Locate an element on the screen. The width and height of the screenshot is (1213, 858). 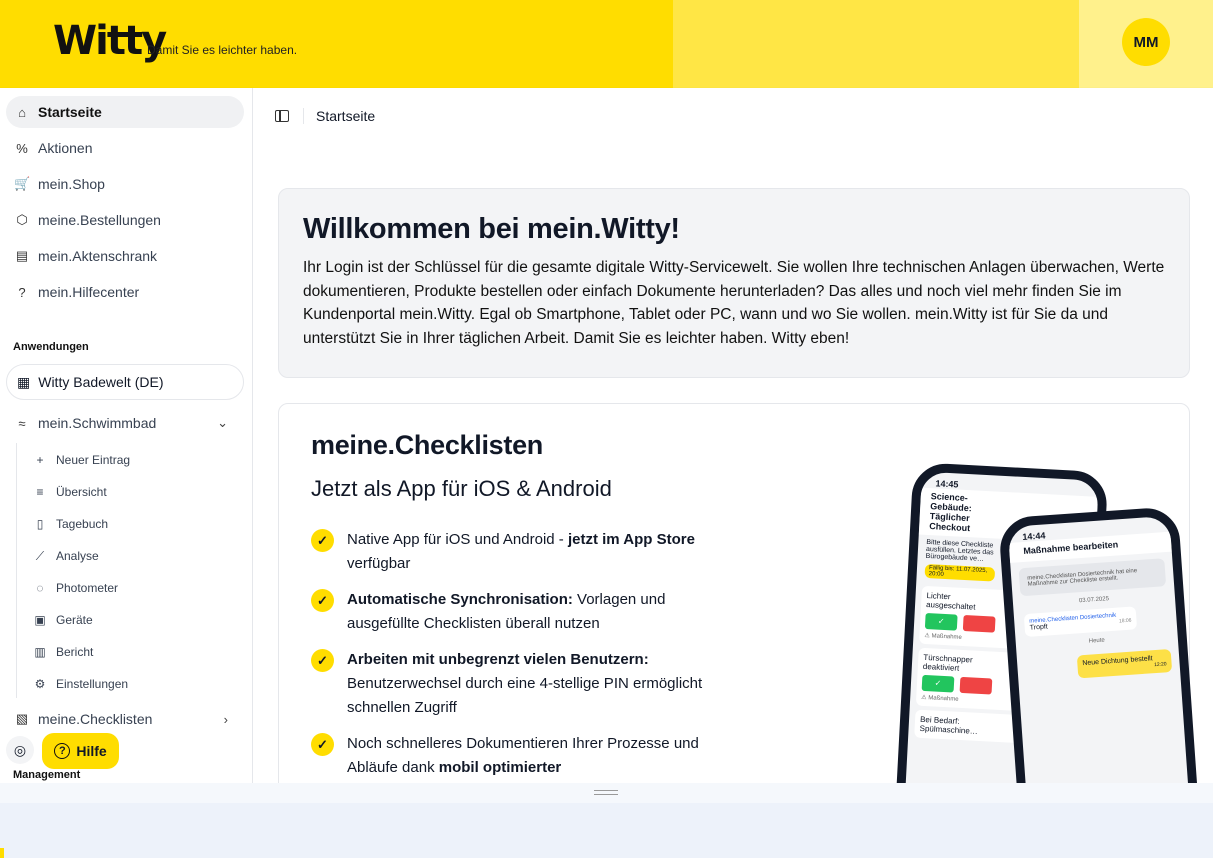
sidebar-item-mein-hilfecenter: ? mein.Hilfecenter is located at coordinates (125, 292).